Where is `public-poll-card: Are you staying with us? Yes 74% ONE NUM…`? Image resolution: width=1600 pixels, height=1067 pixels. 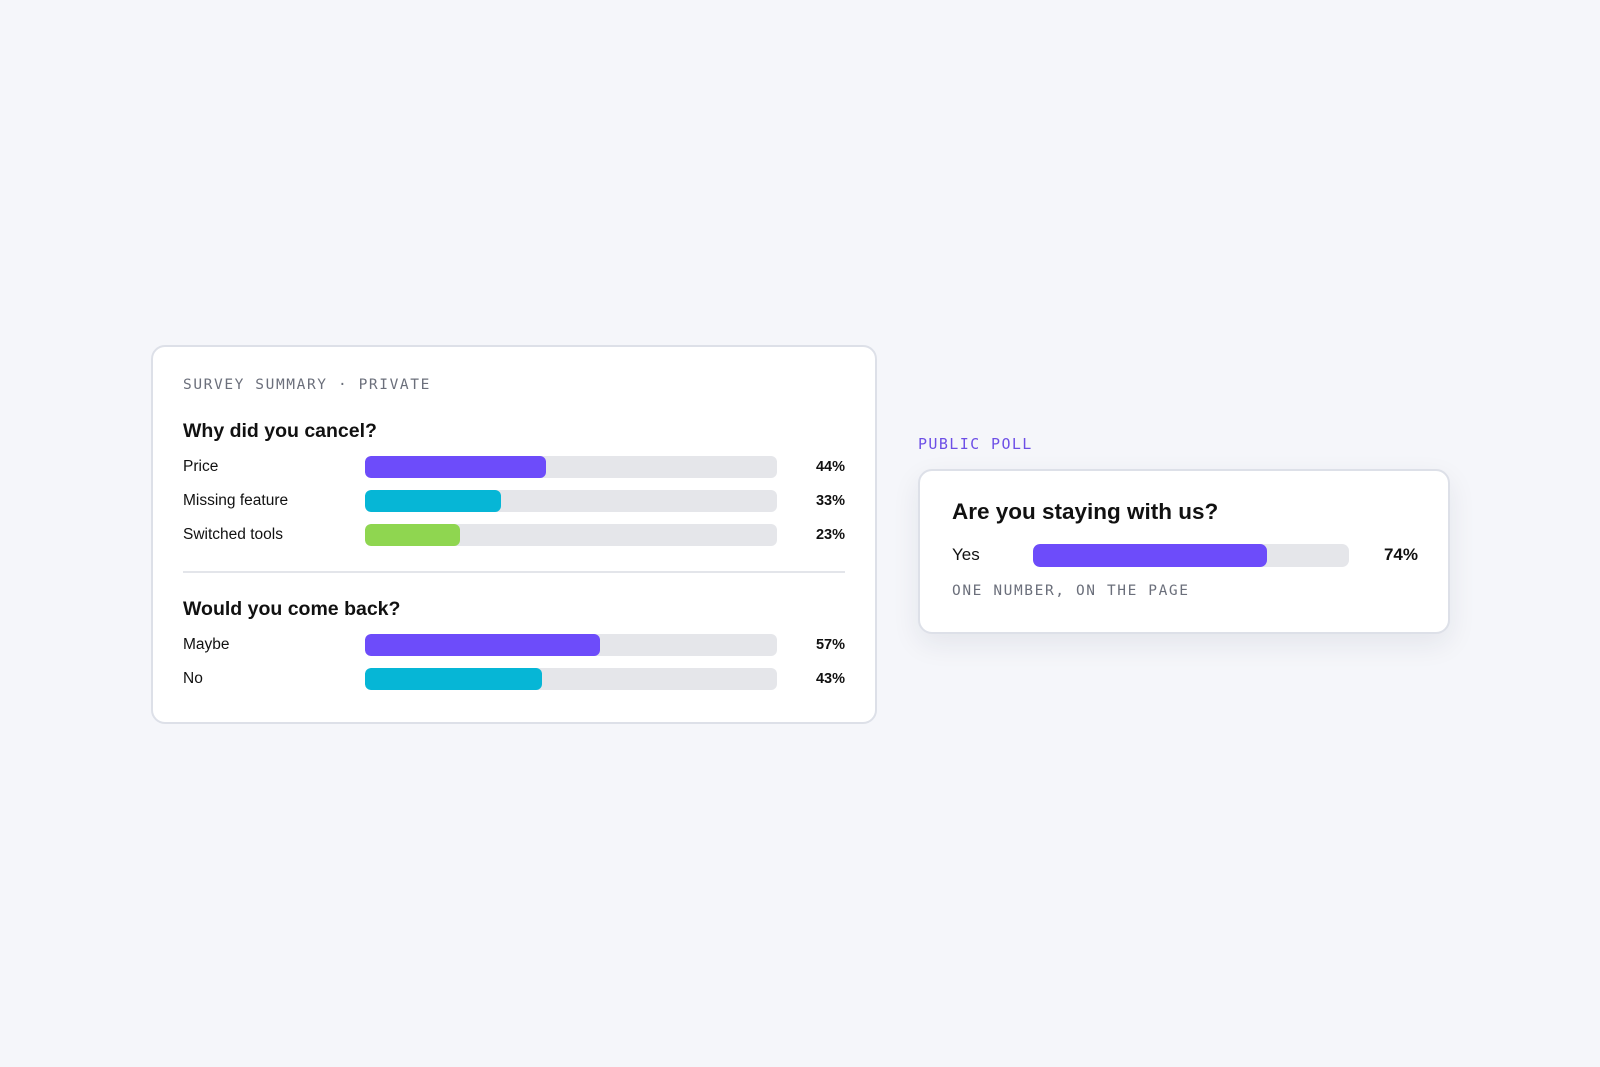 public-poll-card: Are you staying with us? Yes 74% ONE NUM… is located at coordinates (1184, 551).